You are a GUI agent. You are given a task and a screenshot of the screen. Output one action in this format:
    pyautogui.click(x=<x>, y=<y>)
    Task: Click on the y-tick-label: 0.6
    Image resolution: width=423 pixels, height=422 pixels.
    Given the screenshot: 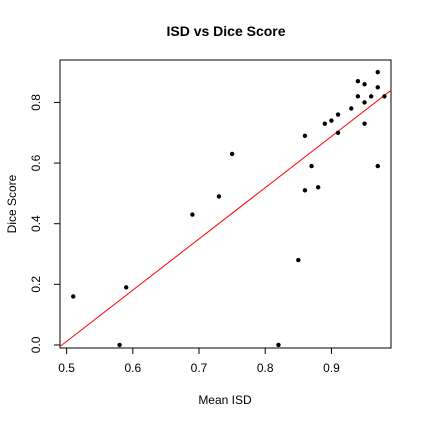 What is the action you would take?
    pyautogui.click(x=36, y=162)
    